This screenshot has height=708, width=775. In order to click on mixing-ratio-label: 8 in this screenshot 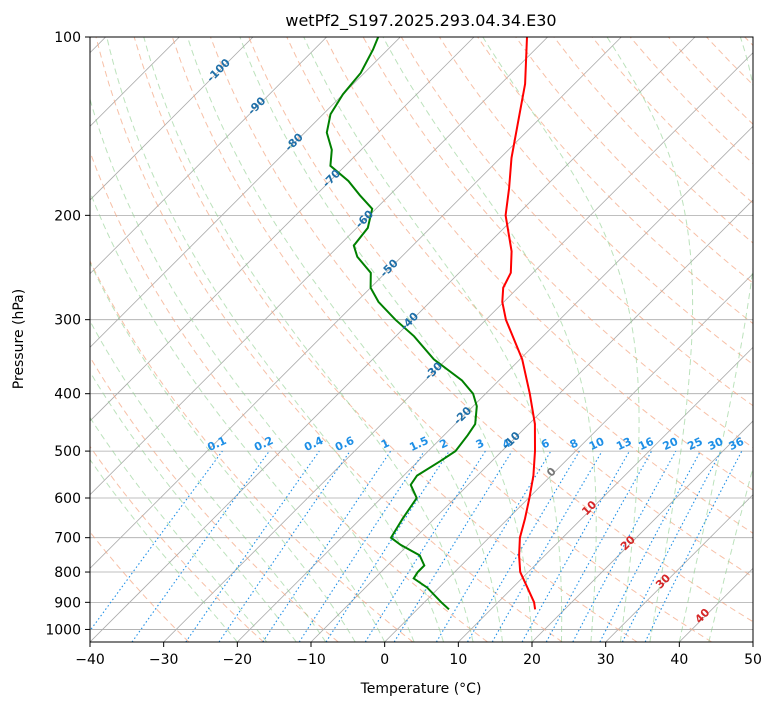, I will do `click(574, 443)`.